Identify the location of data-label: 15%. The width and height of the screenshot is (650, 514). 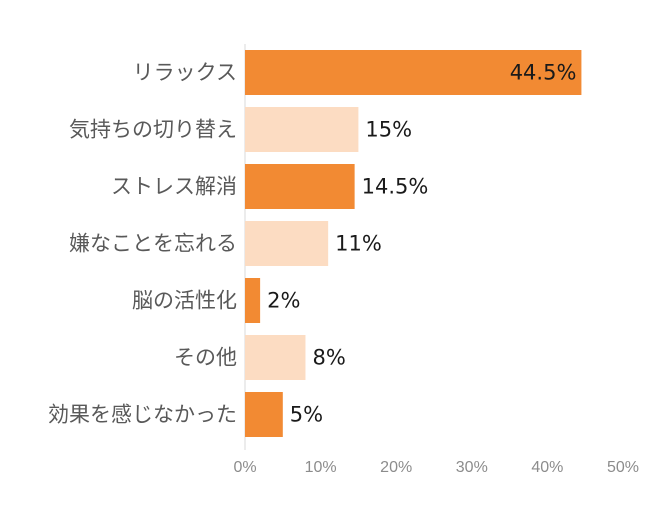
(388, 130).